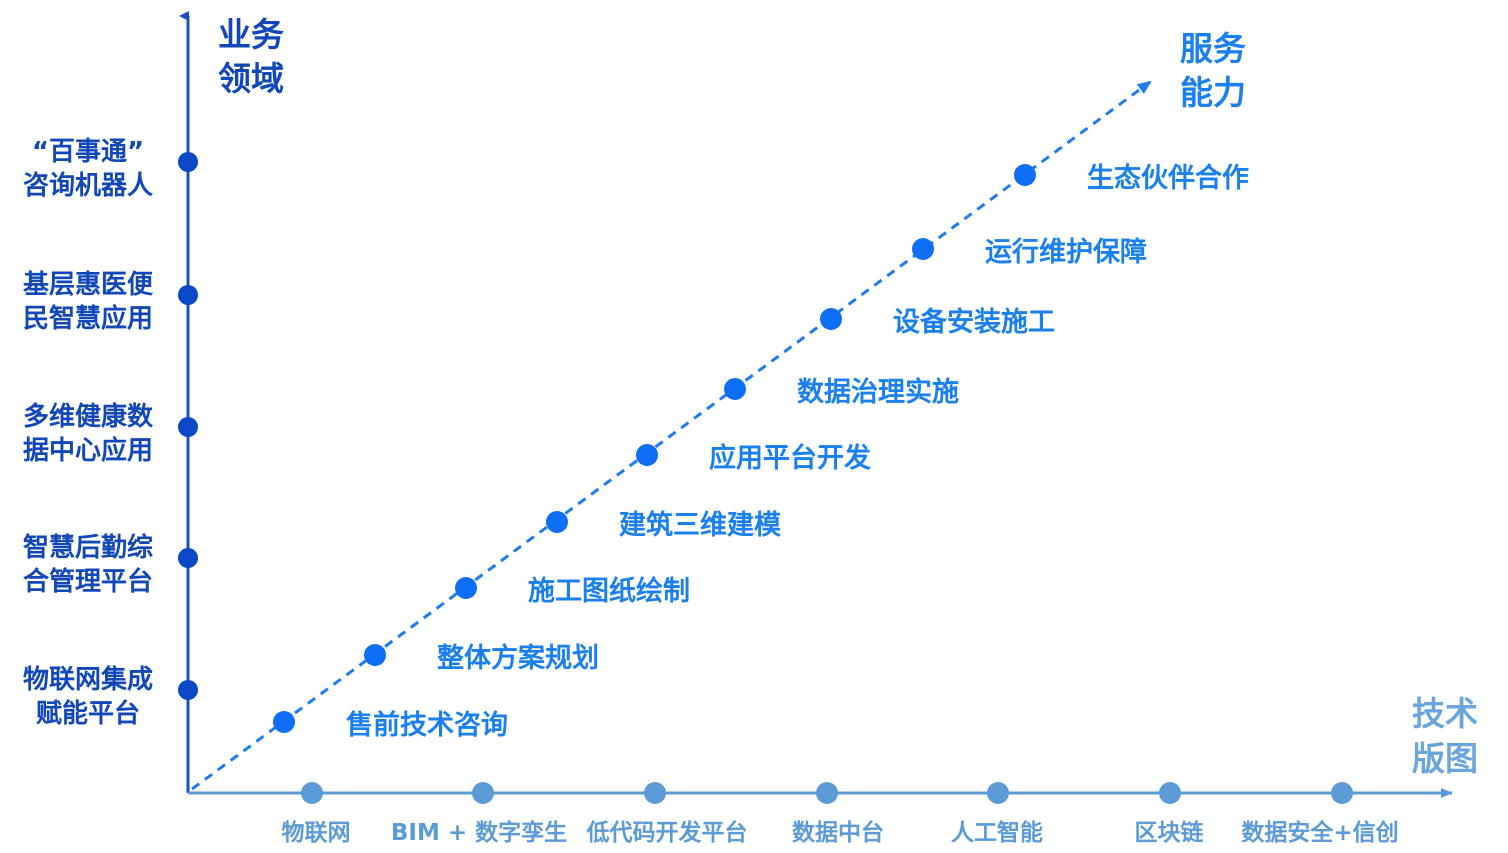 This screenshot has height=853, width=1508. I want to click on x-axis-item: BIM + 数字孪生, so click(479, 814).